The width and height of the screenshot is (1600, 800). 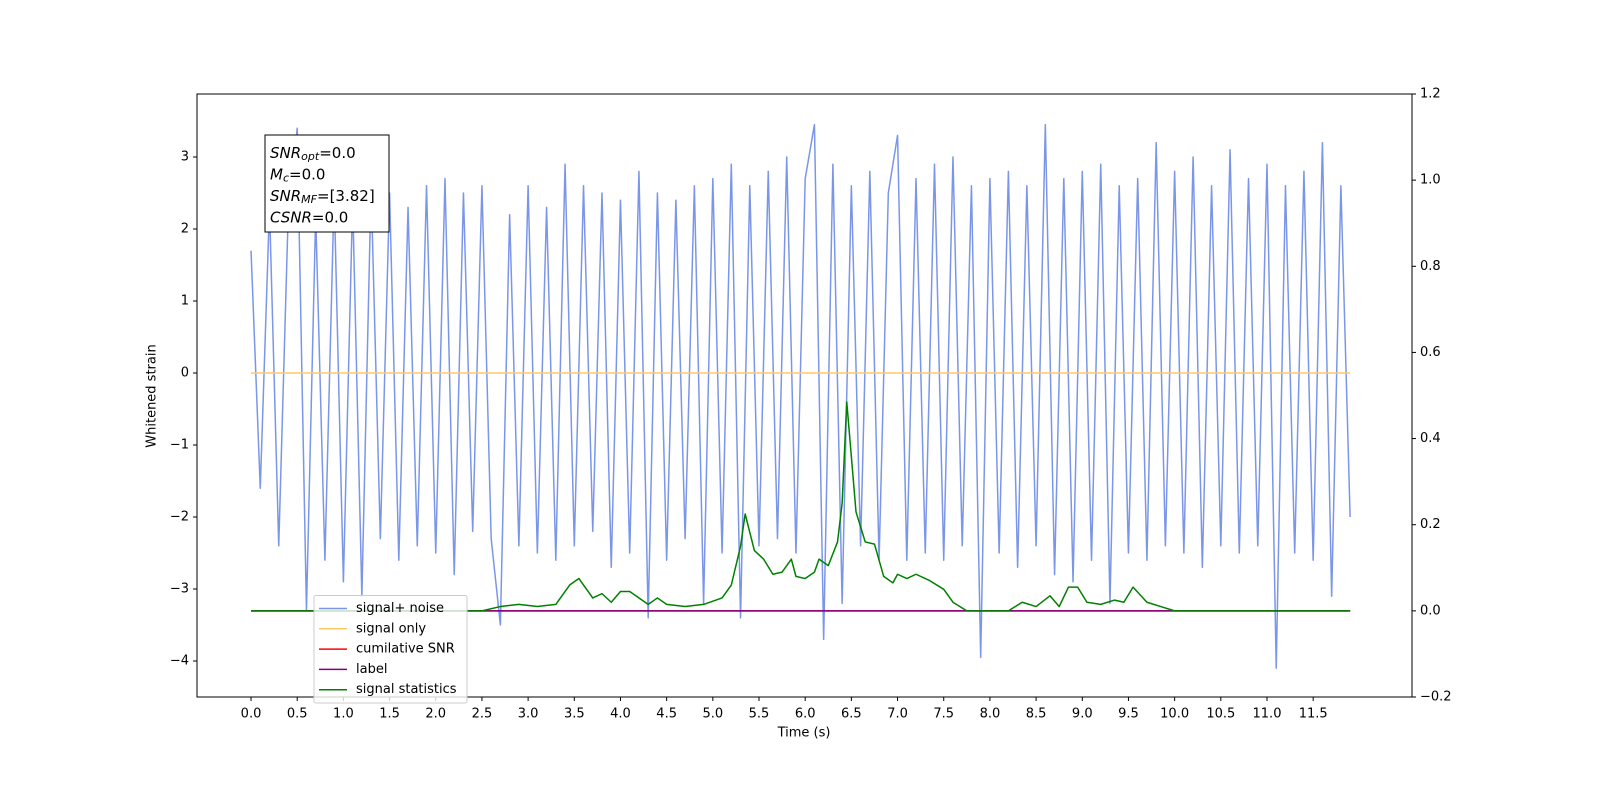 I want to click on y-axis-label: Whitened strain, so click(x=152, y=395).